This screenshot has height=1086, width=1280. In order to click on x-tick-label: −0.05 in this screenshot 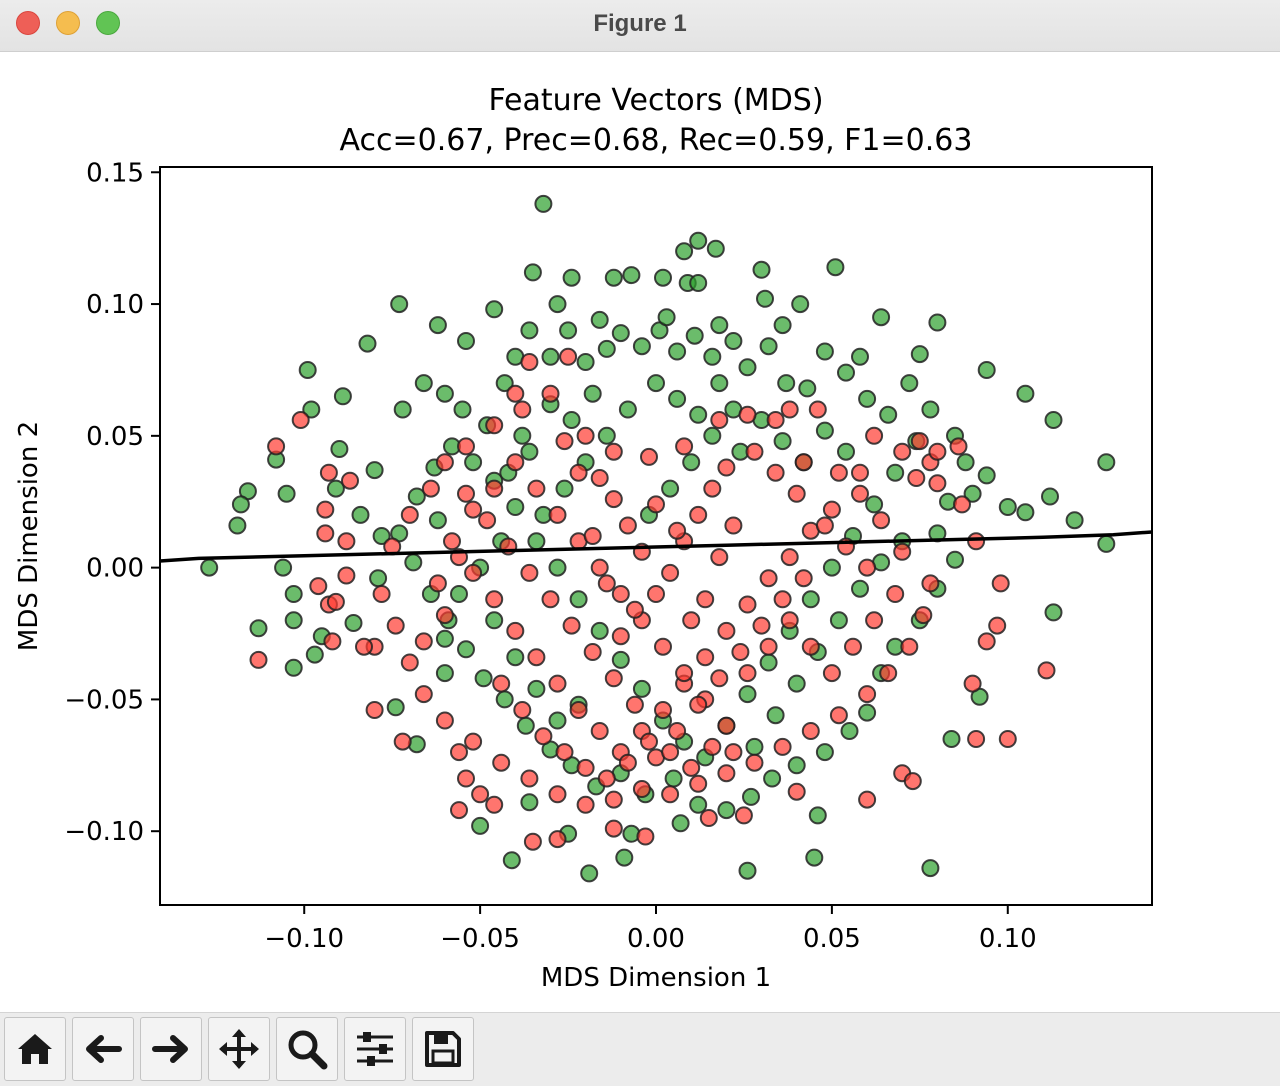, I will do `click(480, 939)`.